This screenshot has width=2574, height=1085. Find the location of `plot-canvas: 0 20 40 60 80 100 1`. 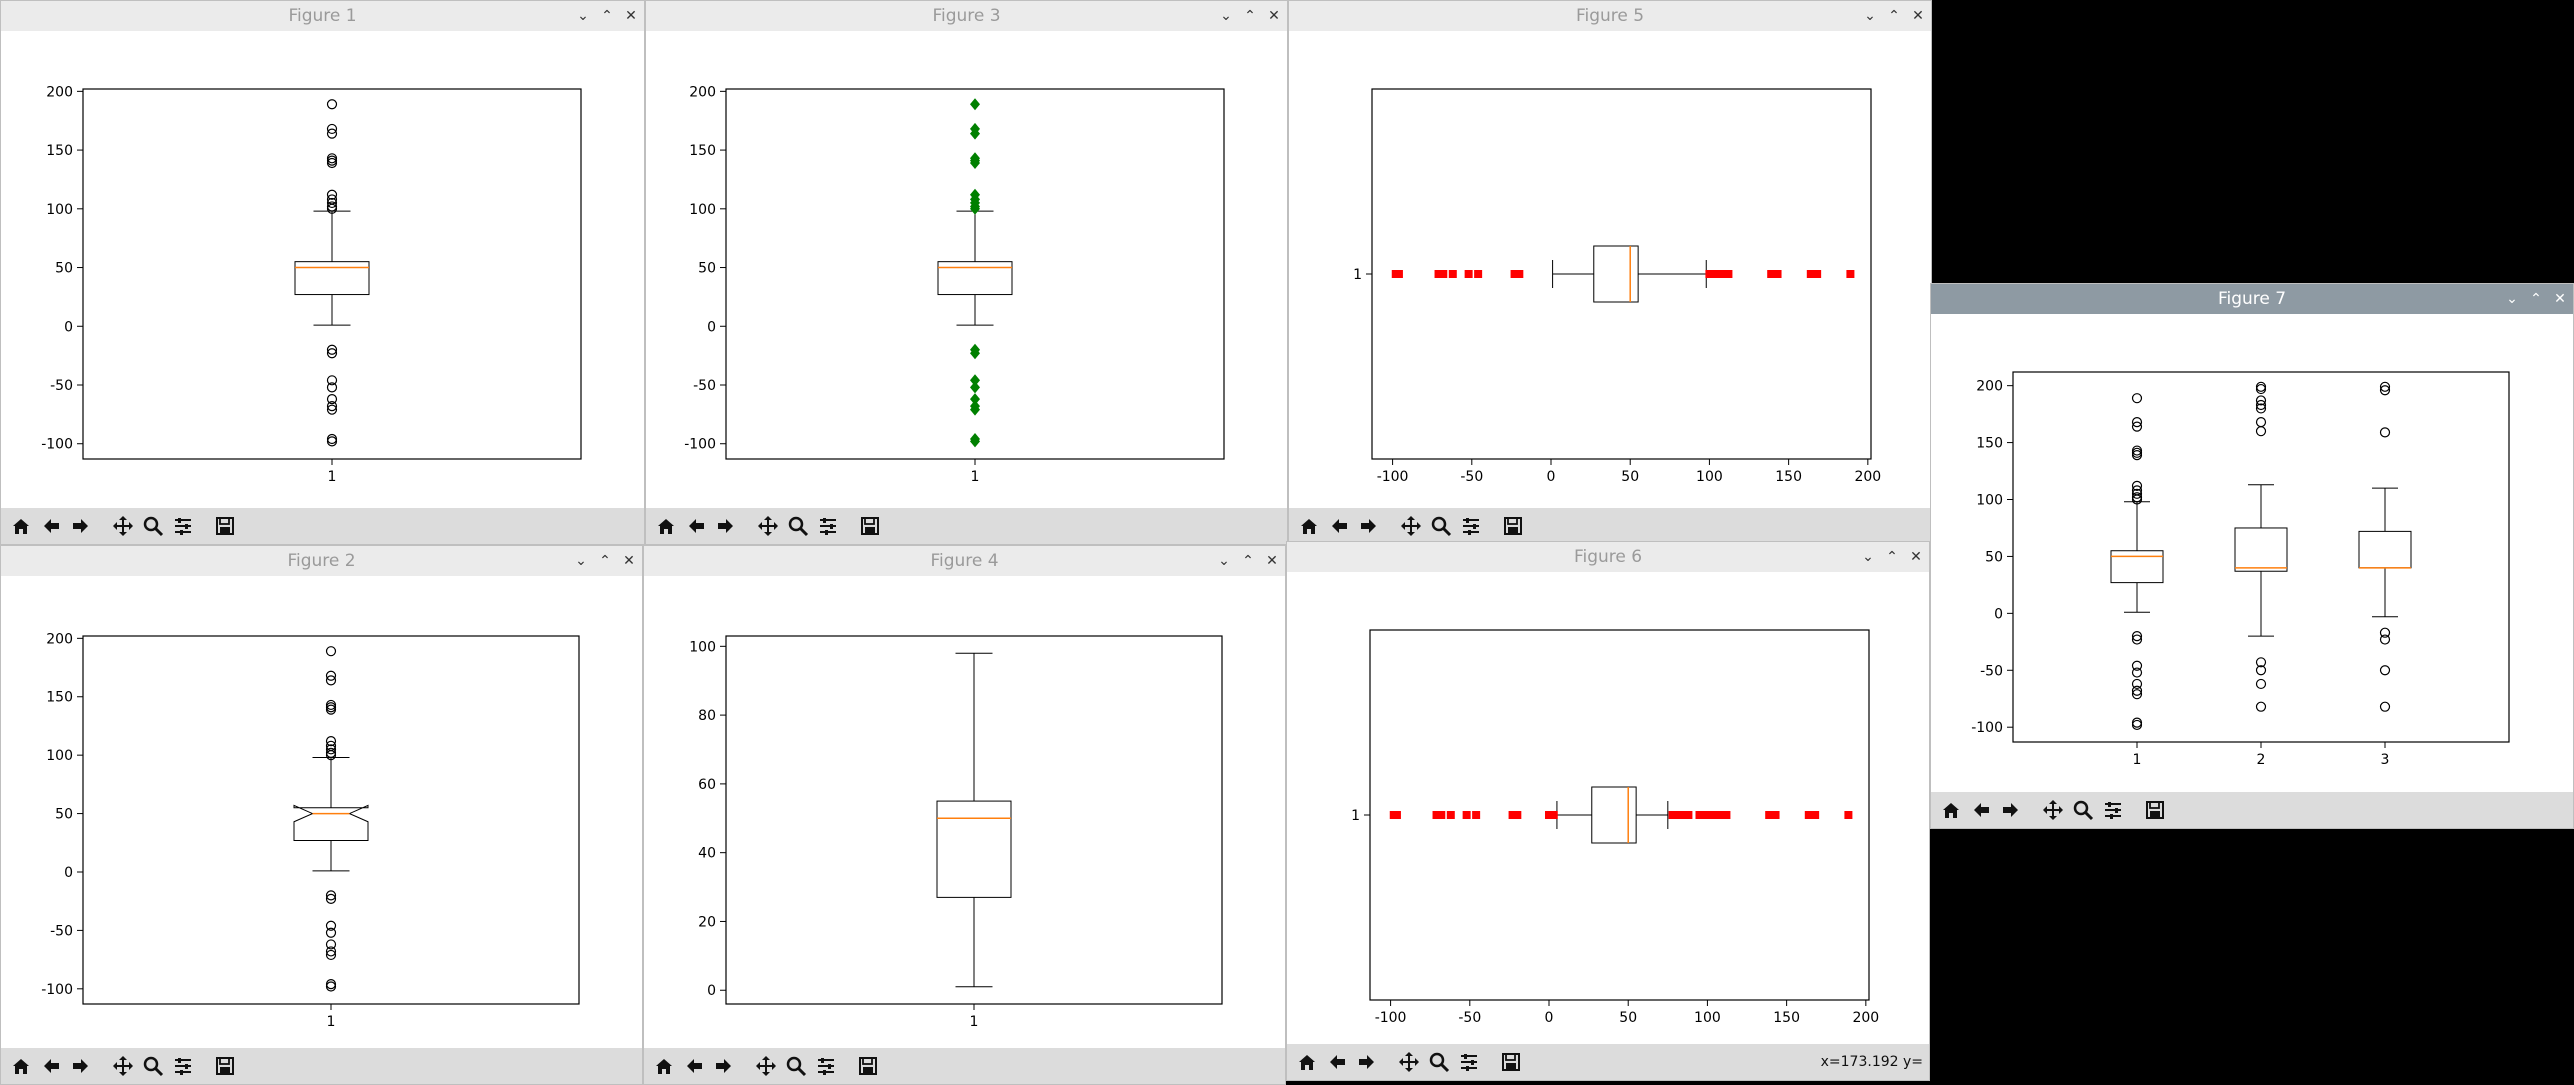

plot-canvas: 0 20 40 60 80 100 1 is located at coordinates (965, 813).